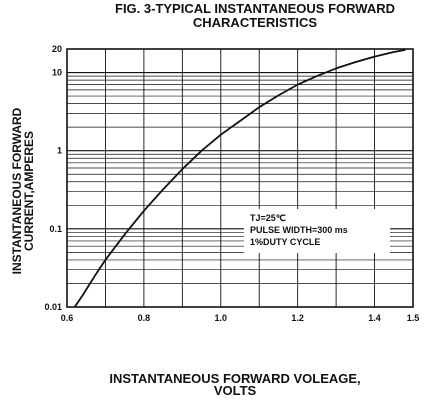 This screenshot has width=430, height=406. What do you see at coordinates (57, 49) in the screenshot?
I see `y-tick-label: 20` at bounding box center [57, 49].